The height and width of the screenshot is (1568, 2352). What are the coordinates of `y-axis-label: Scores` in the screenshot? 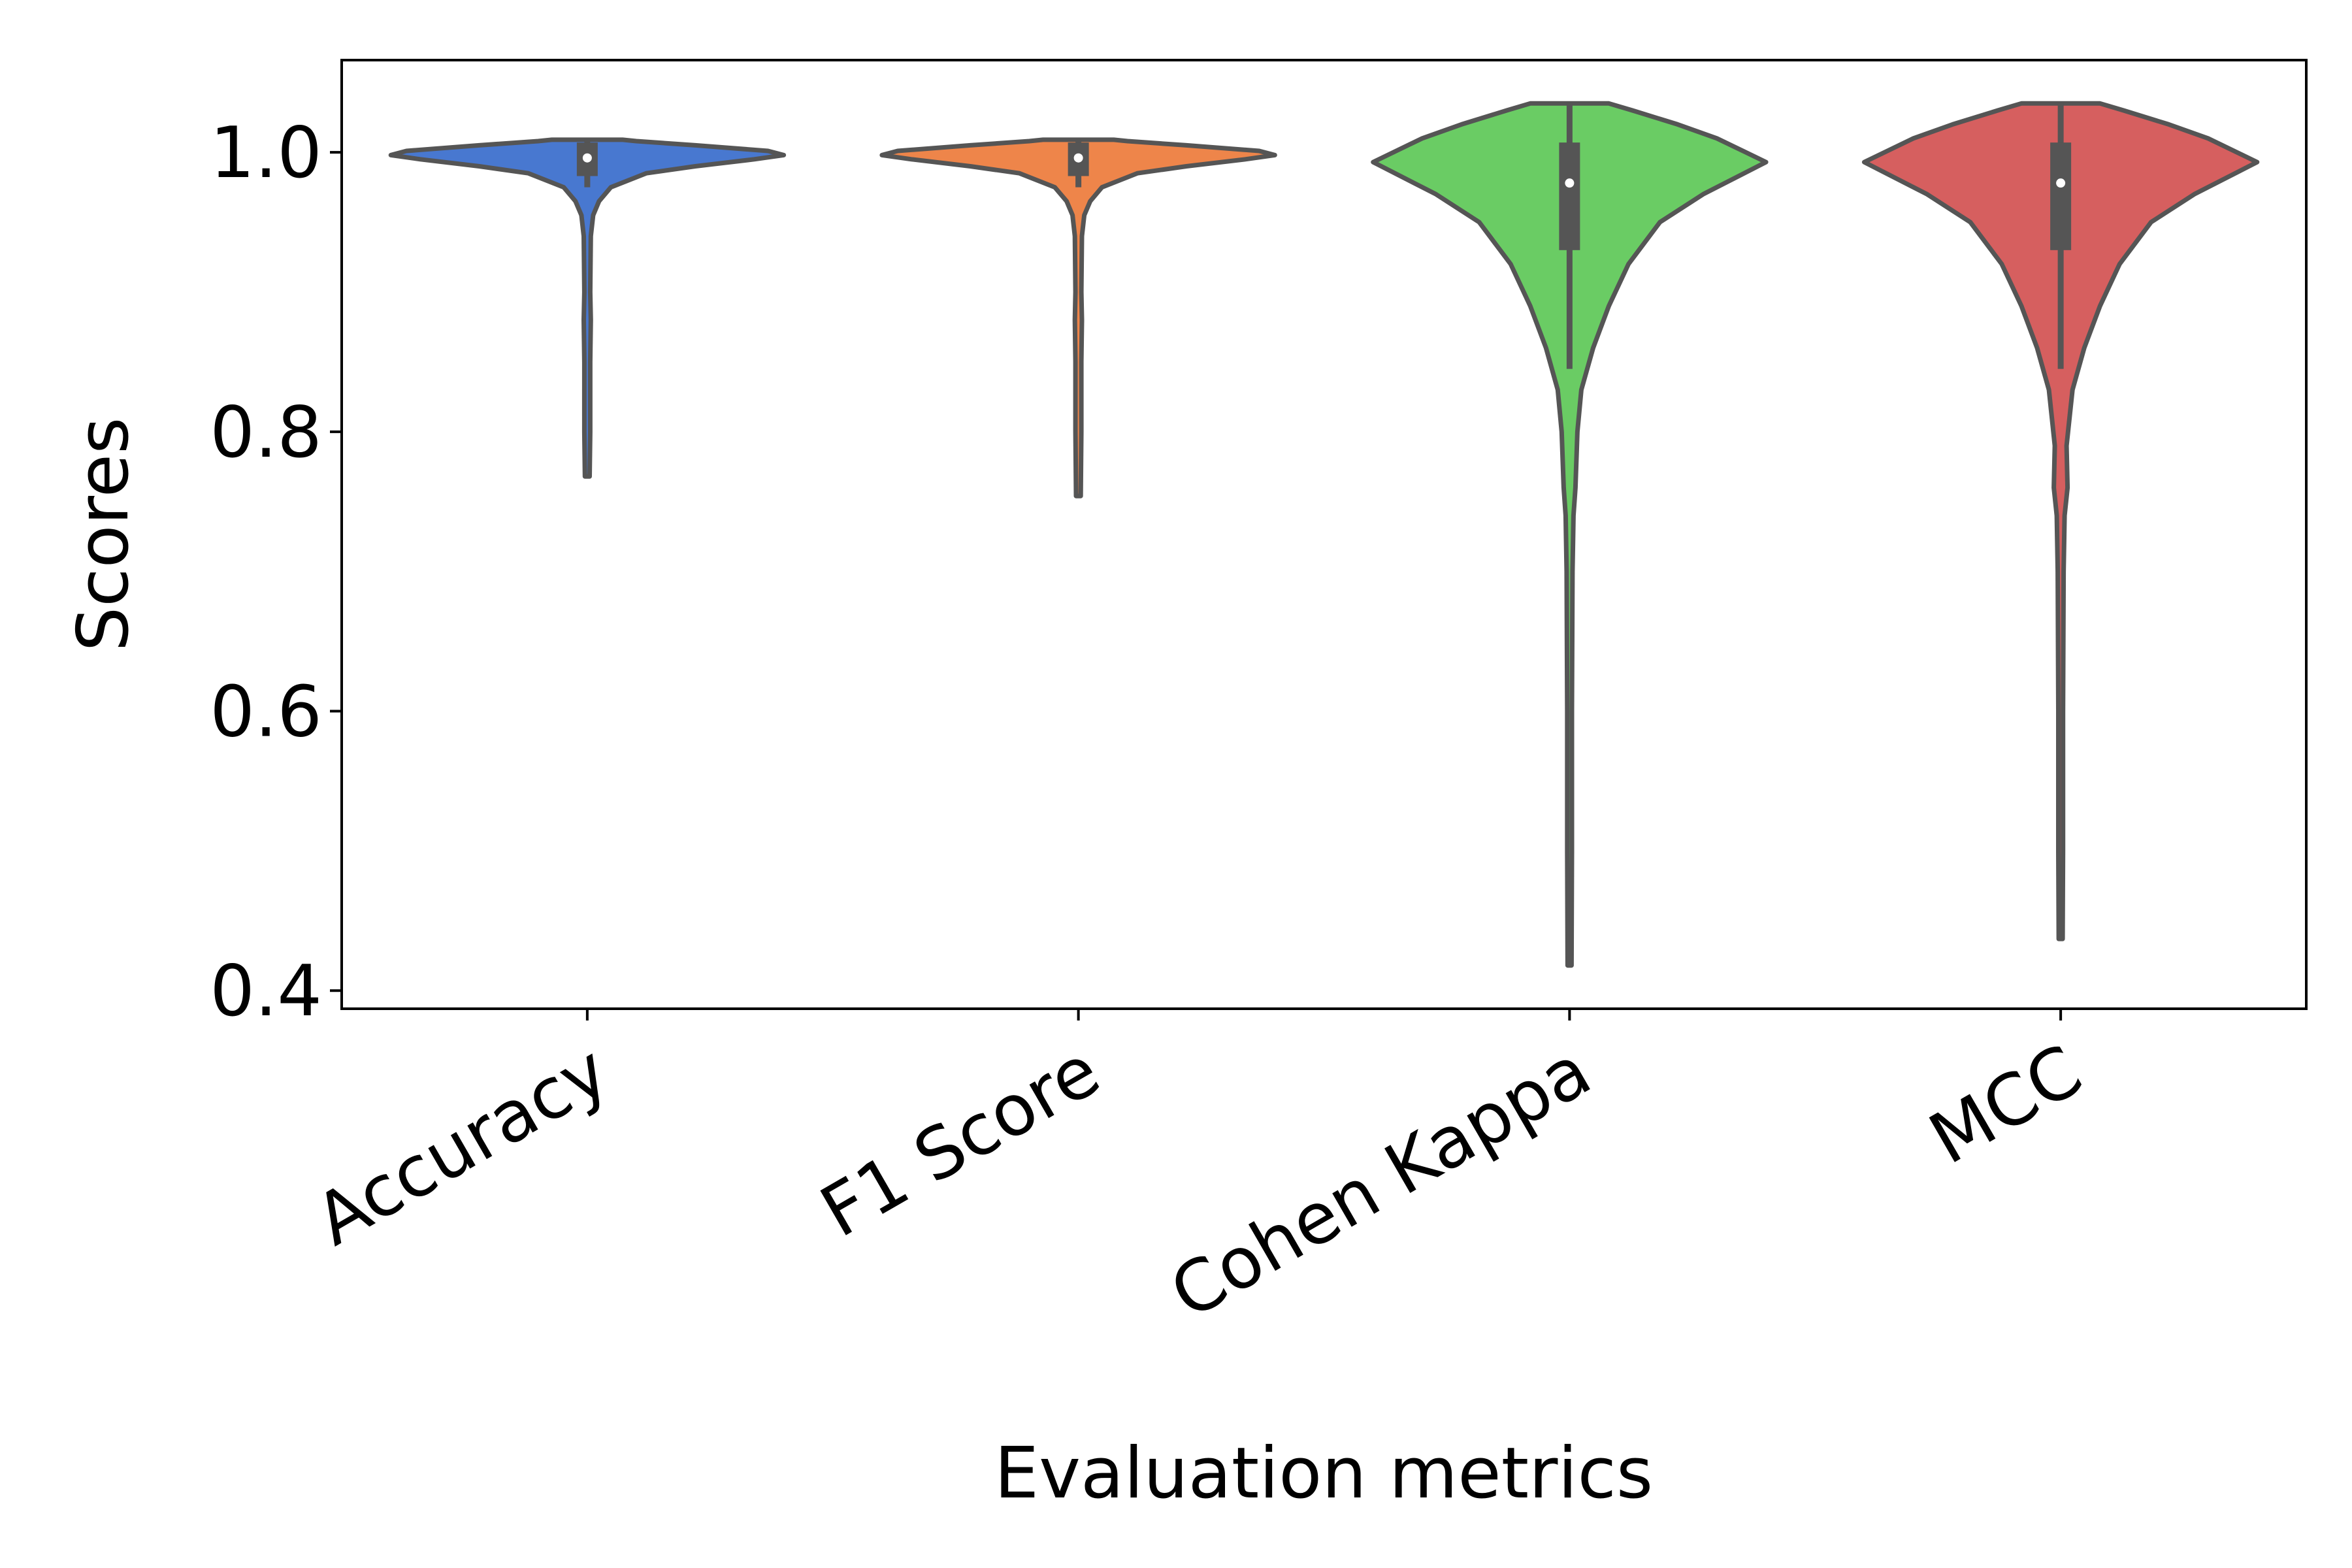 It's located at (103, 534).